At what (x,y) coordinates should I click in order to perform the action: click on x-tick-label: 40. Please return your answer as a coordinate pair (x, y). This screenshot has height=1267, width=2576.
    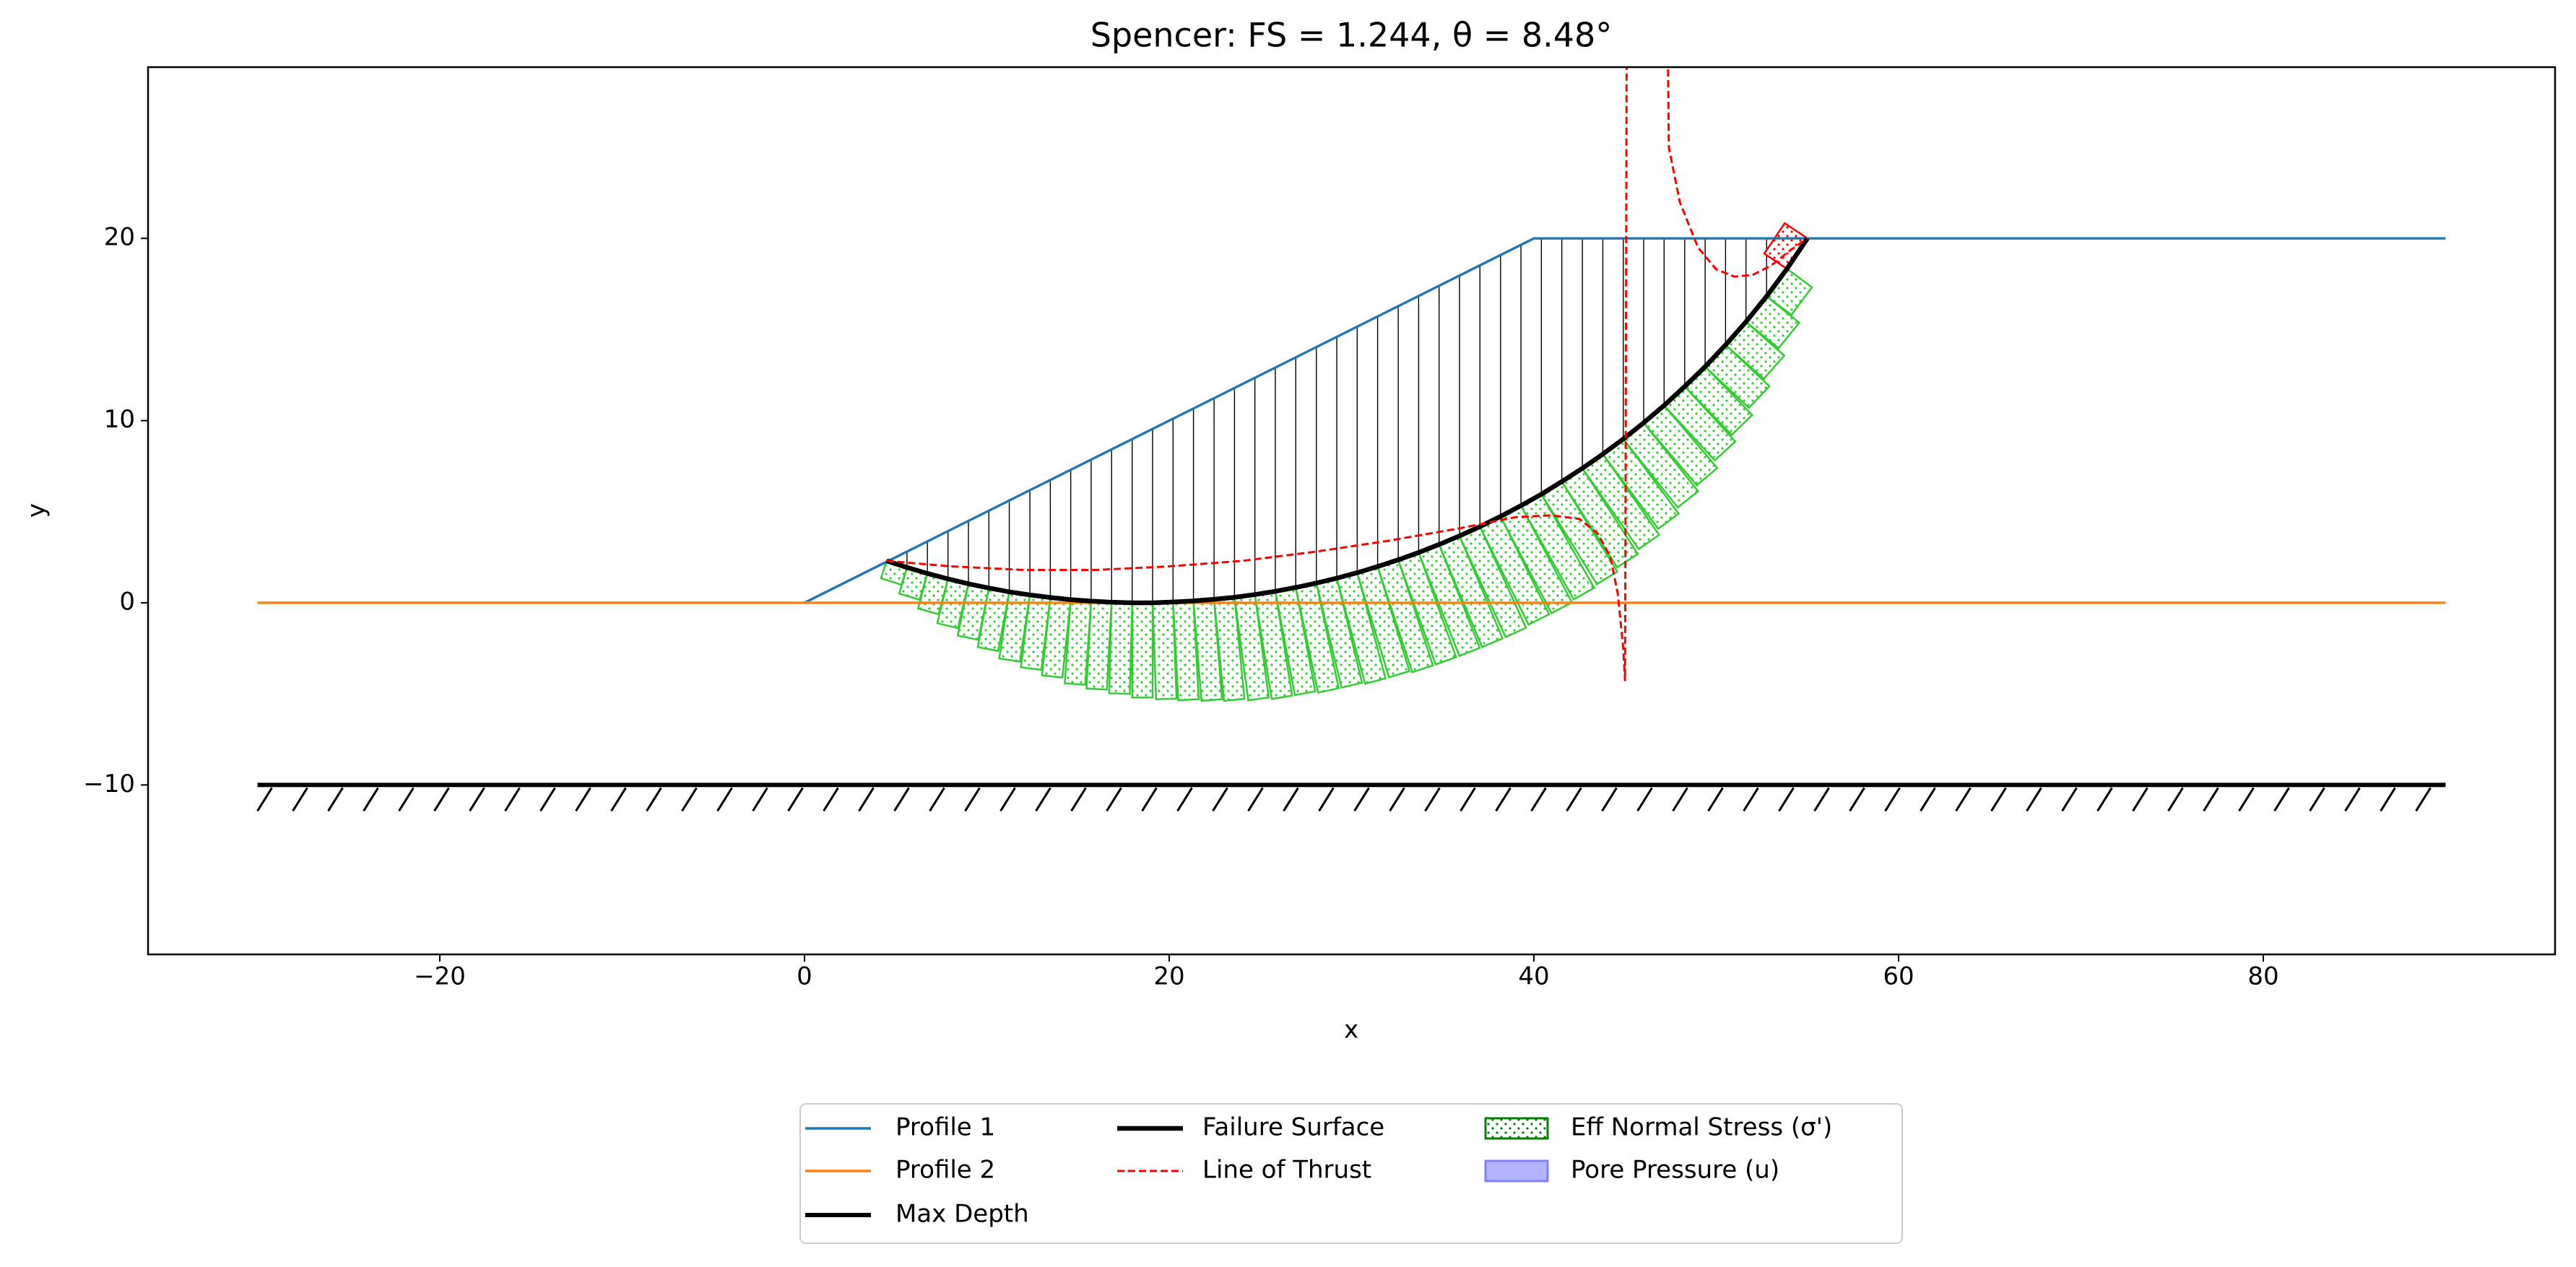
    Looking at the image, I should click on (1533, 977).